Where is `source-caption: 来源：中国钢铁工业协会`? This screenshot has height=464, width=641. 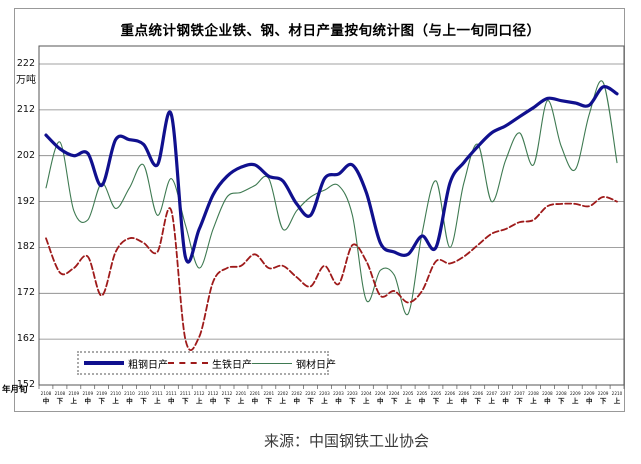 source-caption: 来源：中国钢铁工业协会 is located at coordinates (346, 441).